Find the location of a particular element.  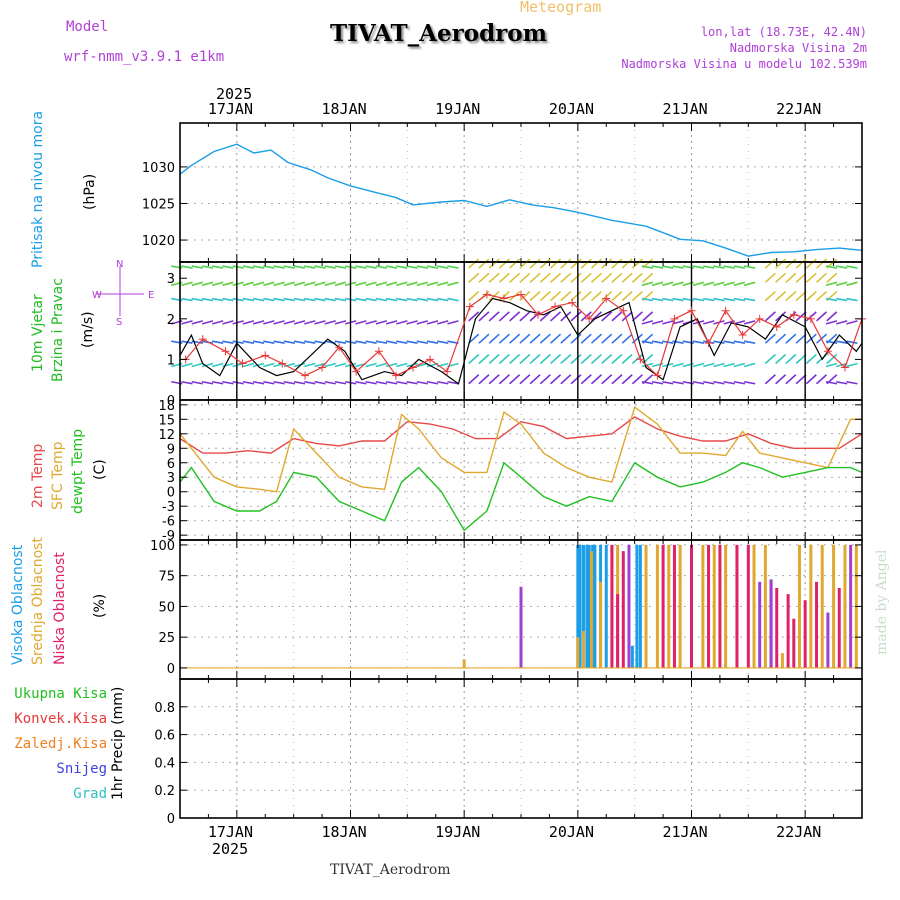

y-tick-label: 3 is located at coordinates (171, 279).